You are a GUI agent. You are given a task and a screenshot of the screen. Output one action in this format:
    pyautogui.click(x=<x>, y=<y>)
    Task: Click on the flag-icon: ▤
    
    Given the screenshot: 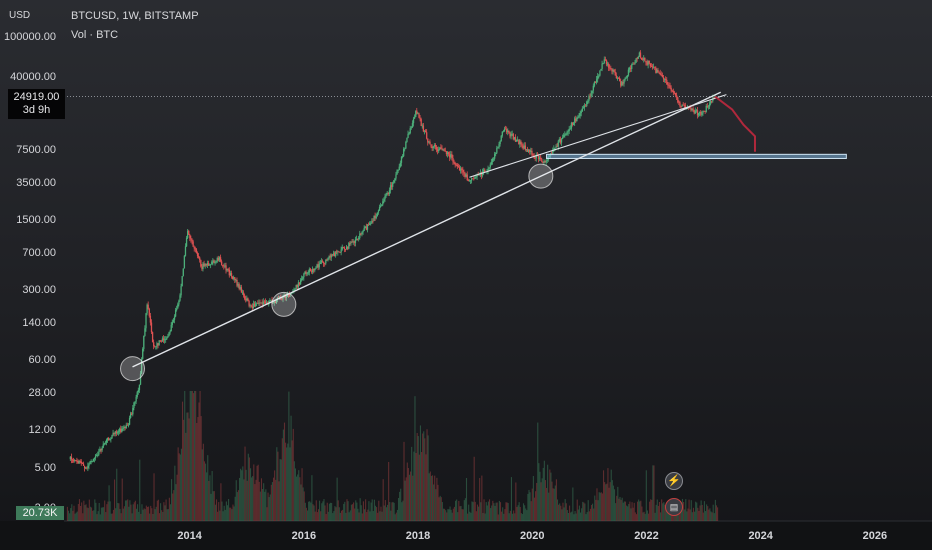 What is the action you would take?
    pyautogui.click(x=674, y=507)
    